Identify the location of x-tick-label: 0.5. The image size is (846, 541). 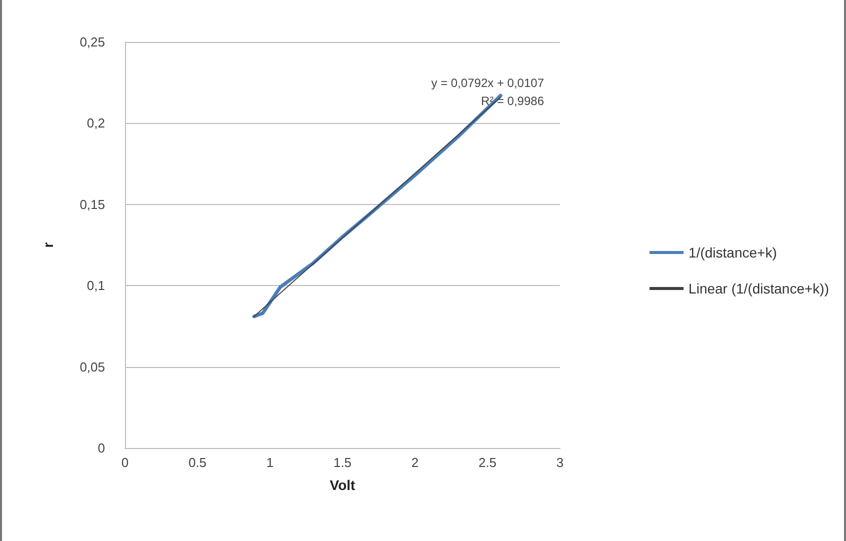
(197, 462).